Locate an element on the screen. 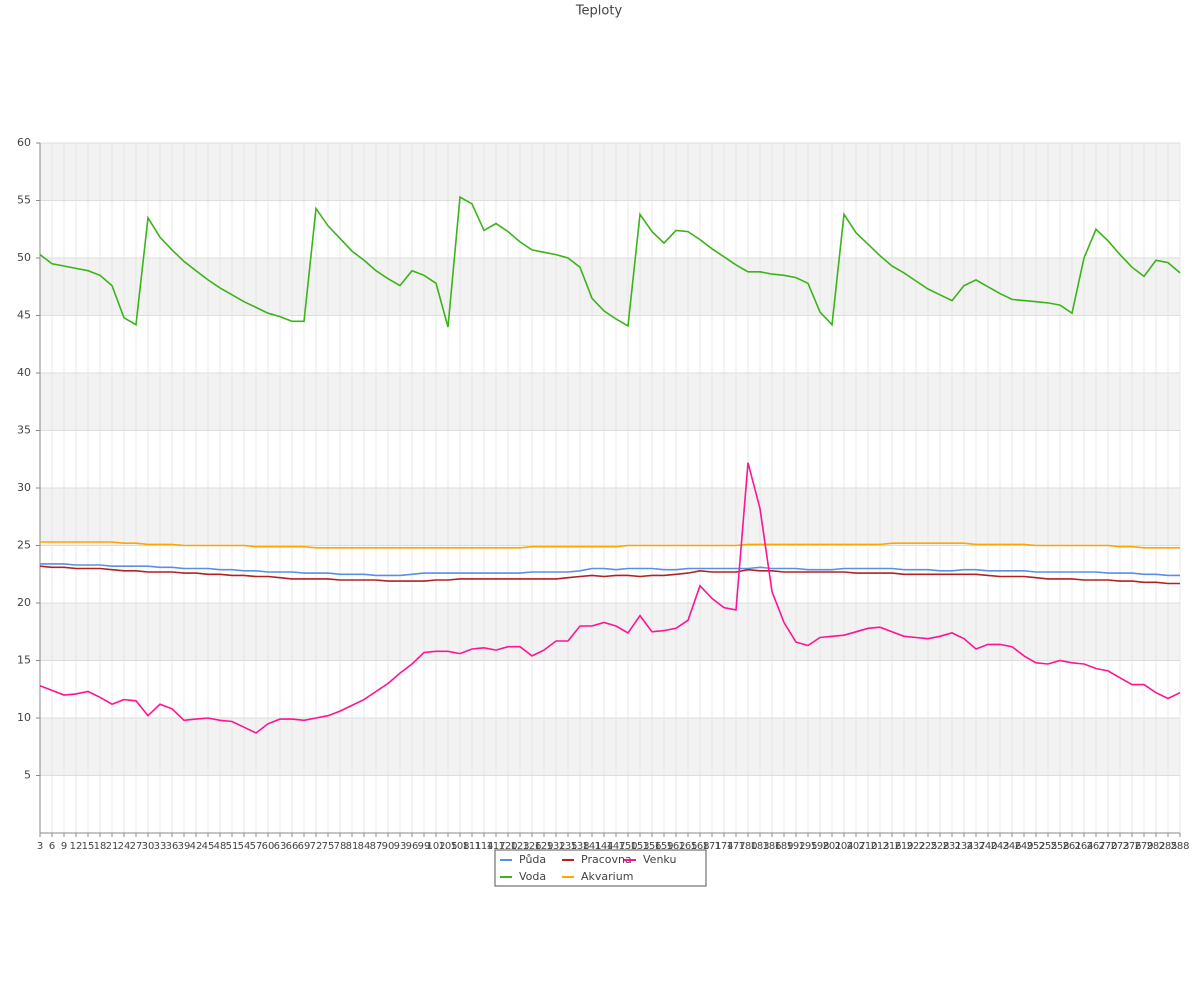 The image size is (1200, 1004). legend-label: Voda is located at coordinates (532, 876).